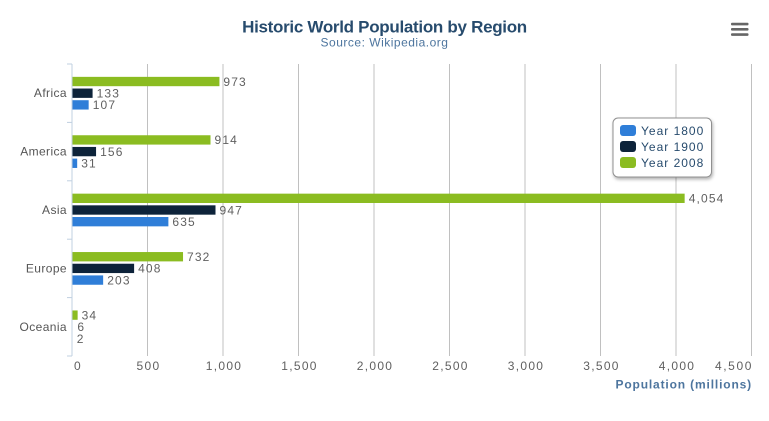 The width and height of the screenshot is (769, 421). What do you see at coordinates (149, 269) in the screenshot?
I see `svg-text: 408` at bounding box center [149, 269].